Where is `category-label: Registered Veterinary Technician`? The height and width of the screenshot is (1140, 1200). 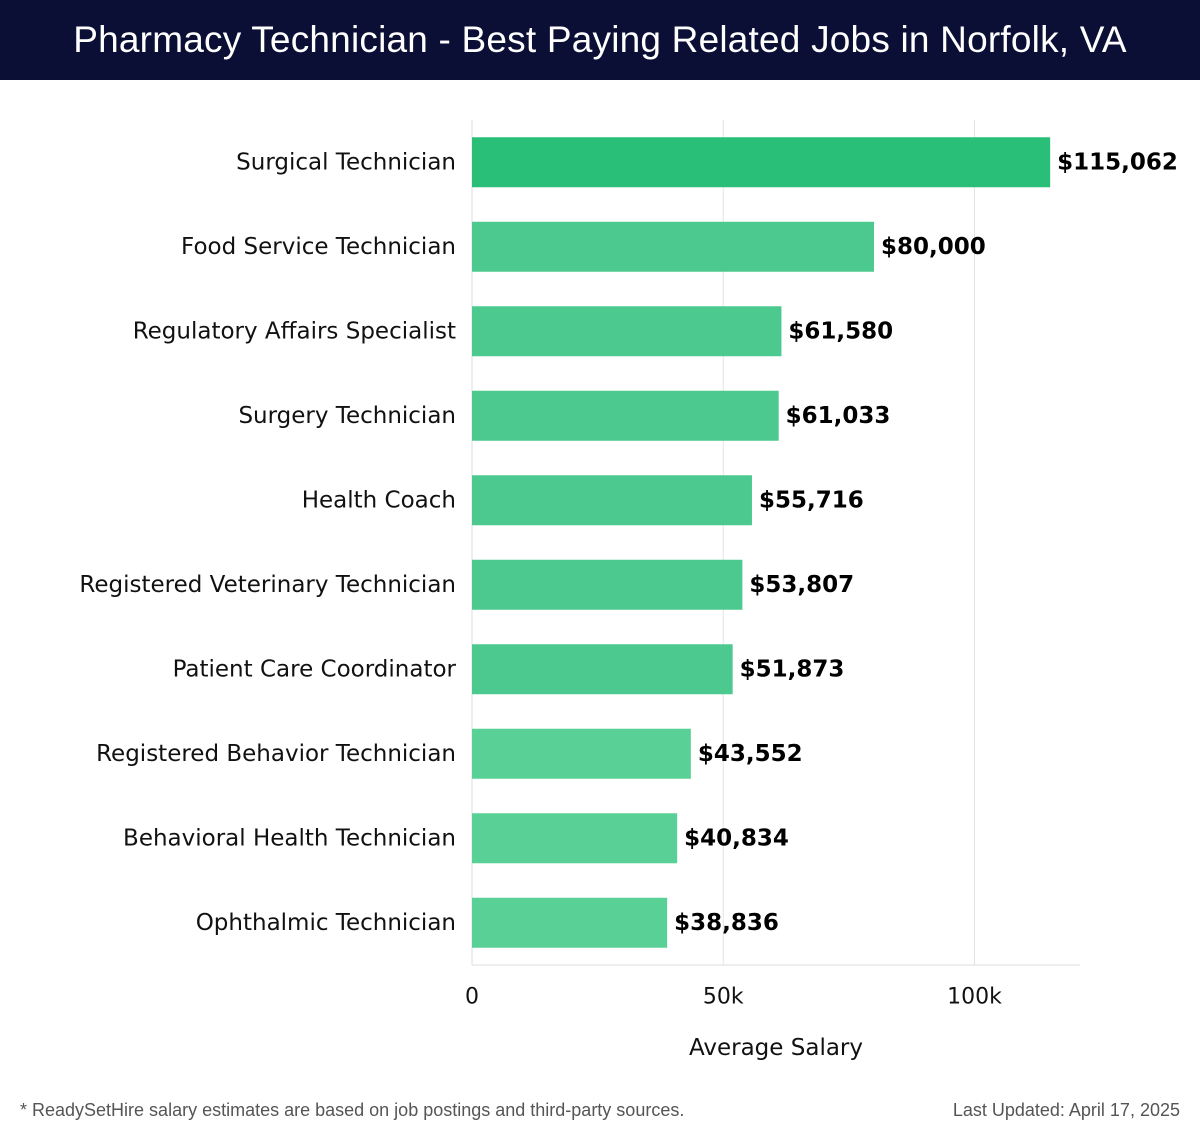
category-label: Registered Veterinary Technician is located at coordinates (267, 585).